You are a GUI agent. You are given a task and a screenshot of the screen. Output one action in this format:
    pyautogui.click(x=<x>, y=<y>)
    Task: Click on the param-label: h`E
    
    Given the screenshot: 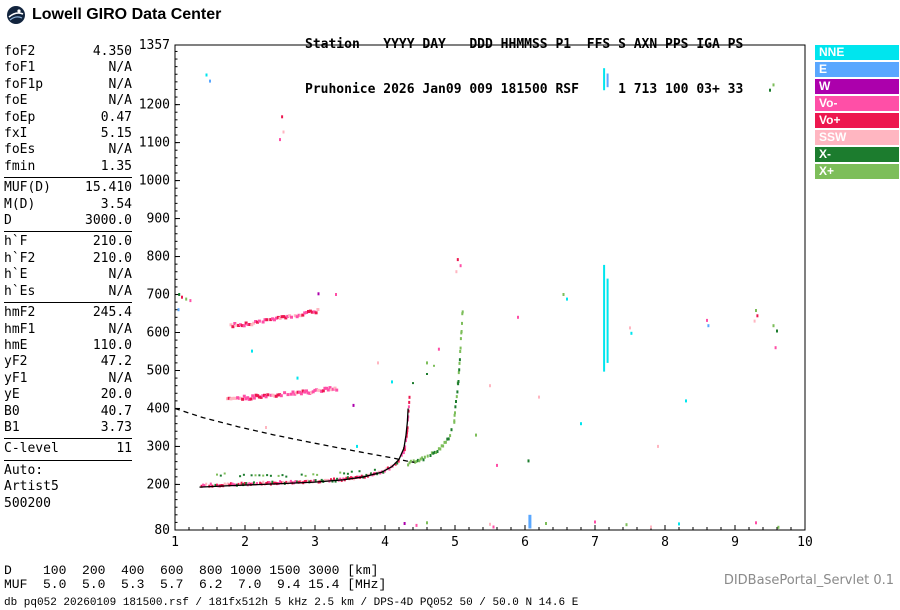 What is the action you would take?
    pyautogui.click(x=16, y=275)
    